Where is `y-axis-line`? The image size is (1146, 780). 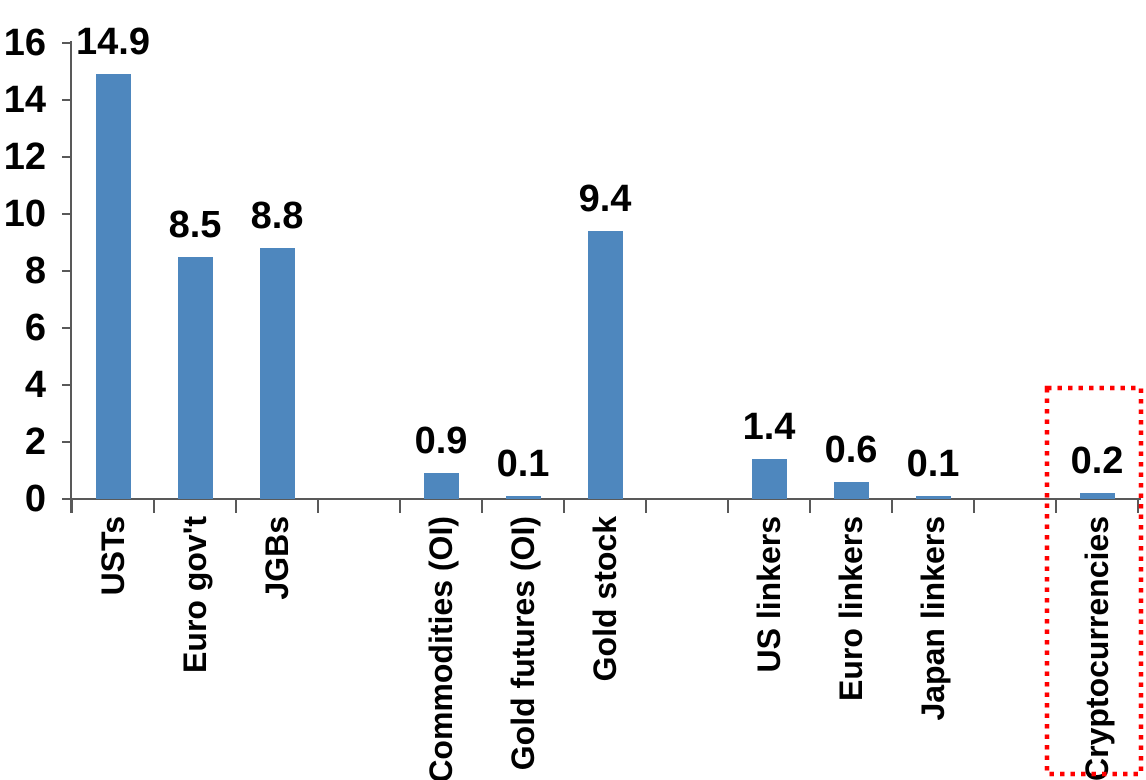
y-axis-line is located at coordinates (71, 277).